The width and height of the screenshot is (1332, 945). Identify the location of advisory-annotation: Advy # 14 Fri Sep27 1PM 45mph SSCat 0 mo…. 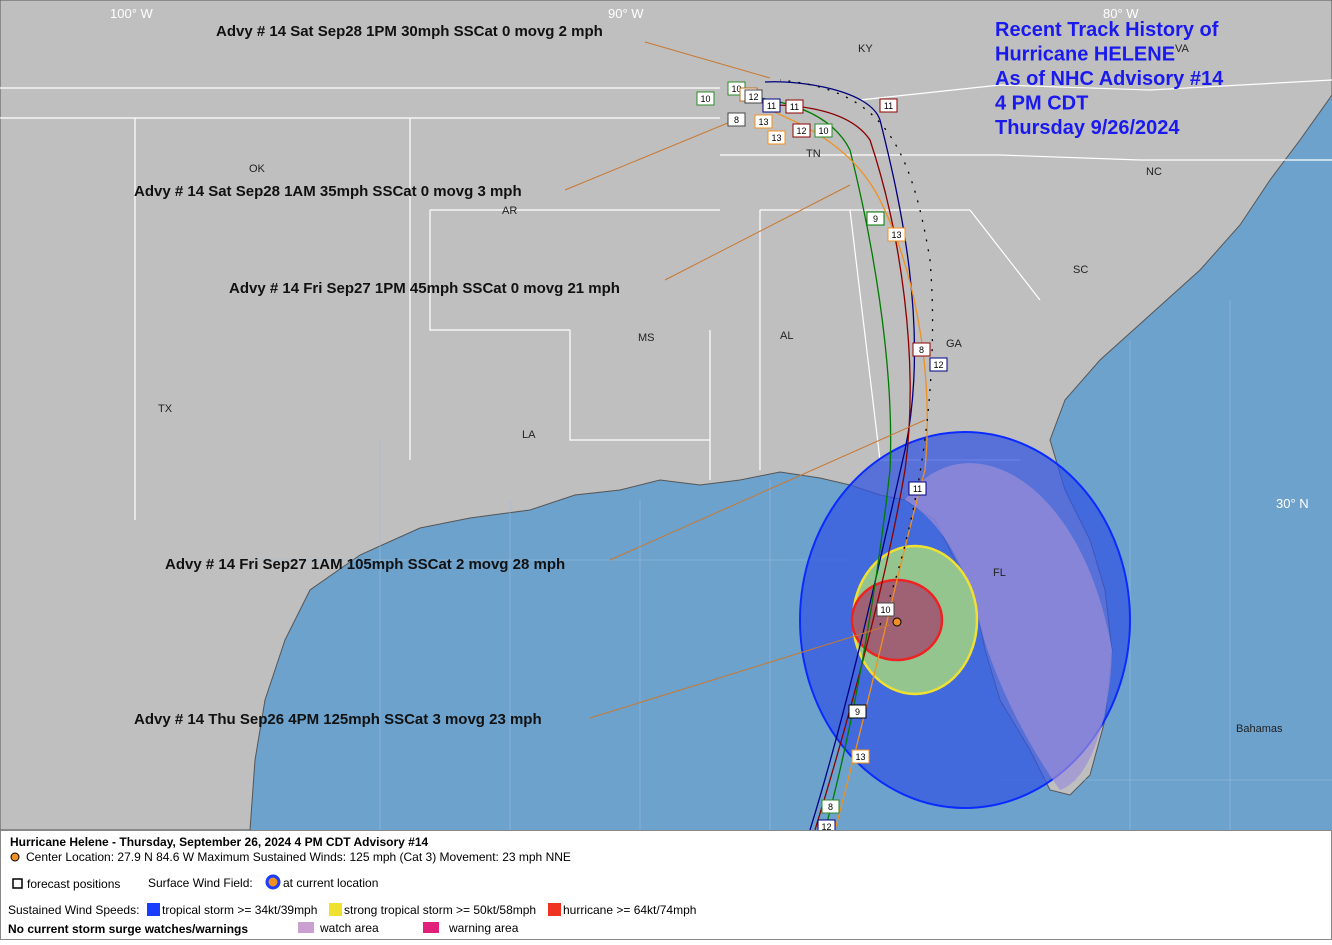
(424, 288).